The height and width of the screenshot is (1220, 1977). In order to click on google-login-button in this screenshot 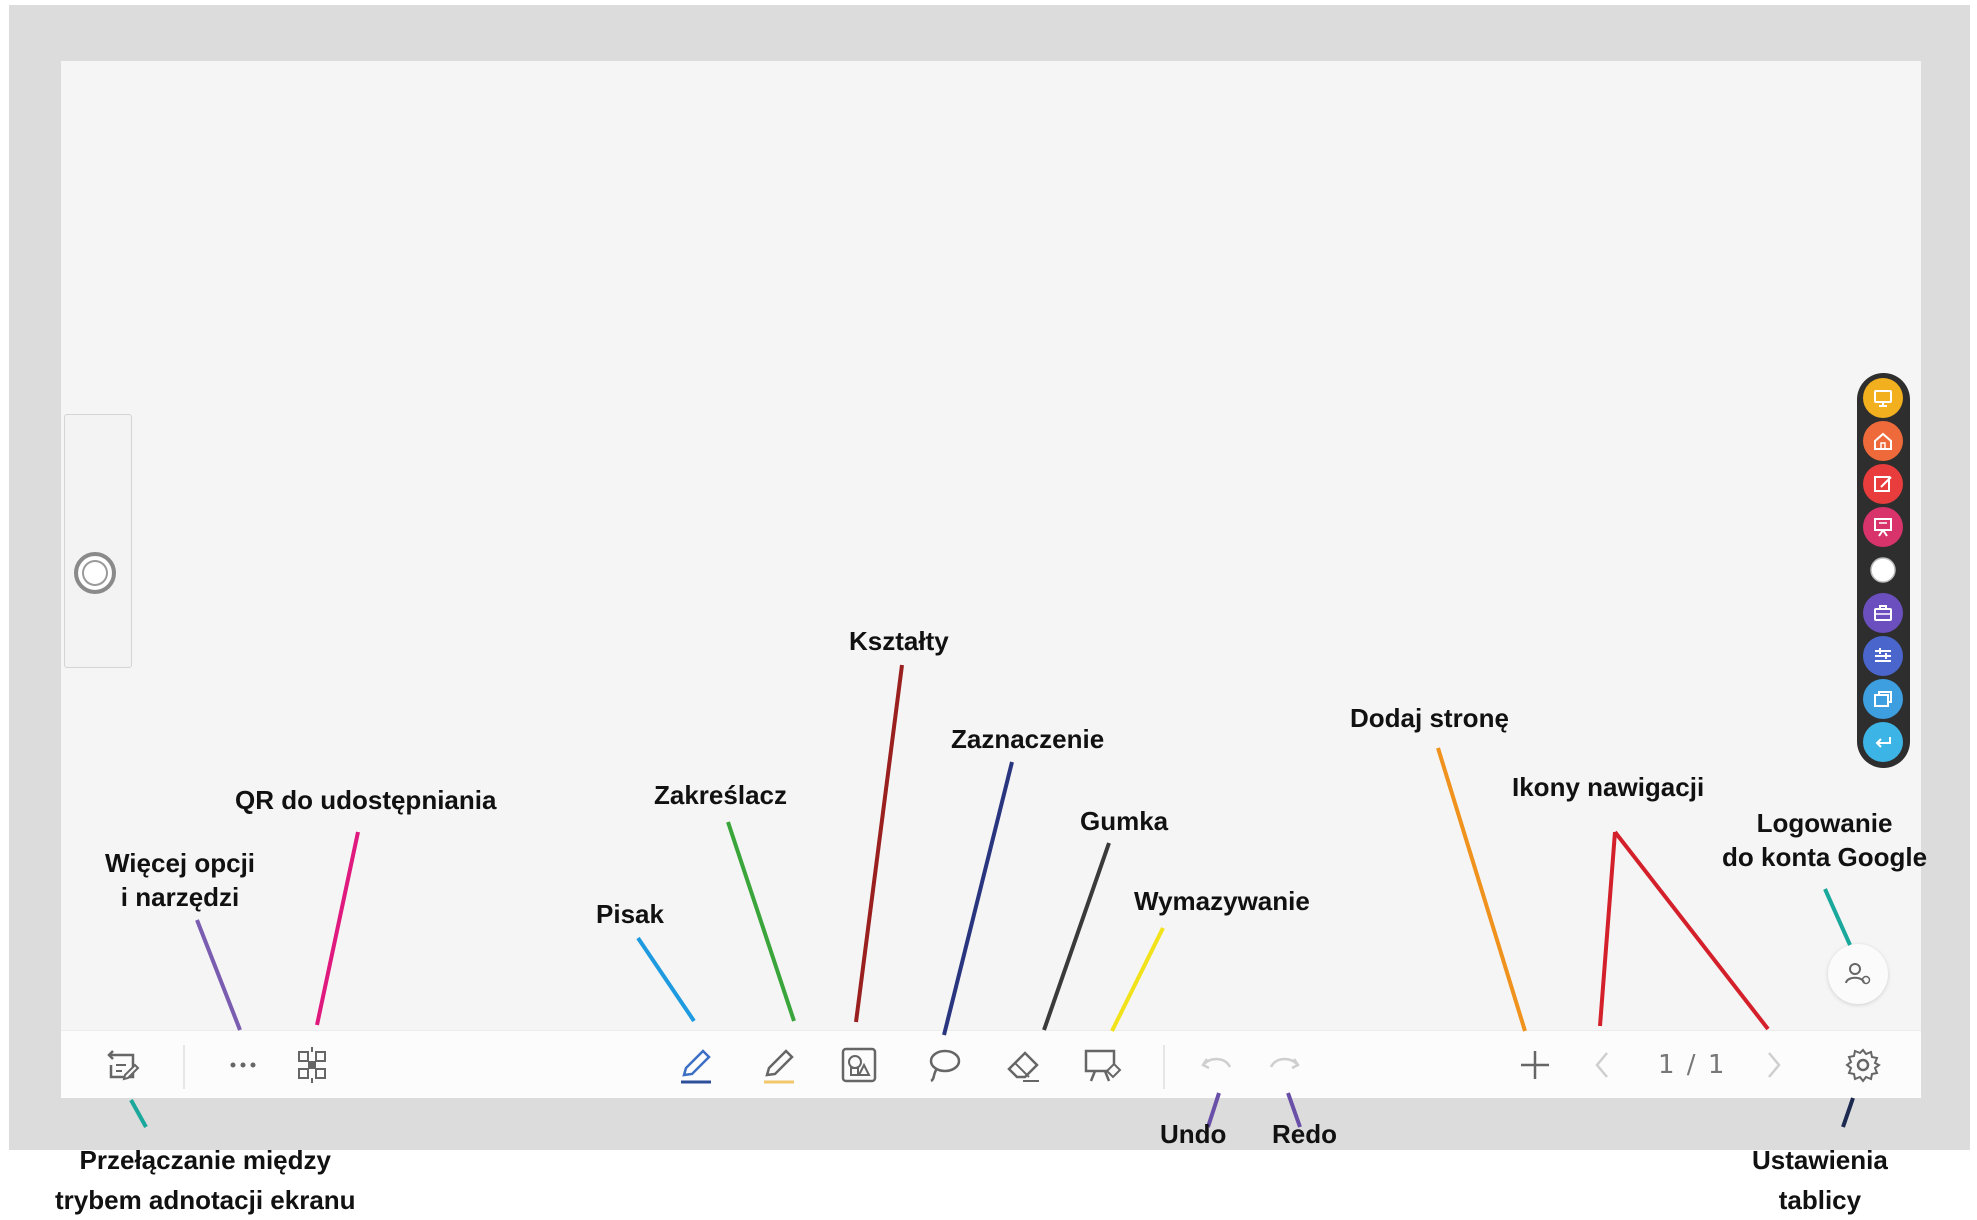, I will do `click(1858, 974)`.